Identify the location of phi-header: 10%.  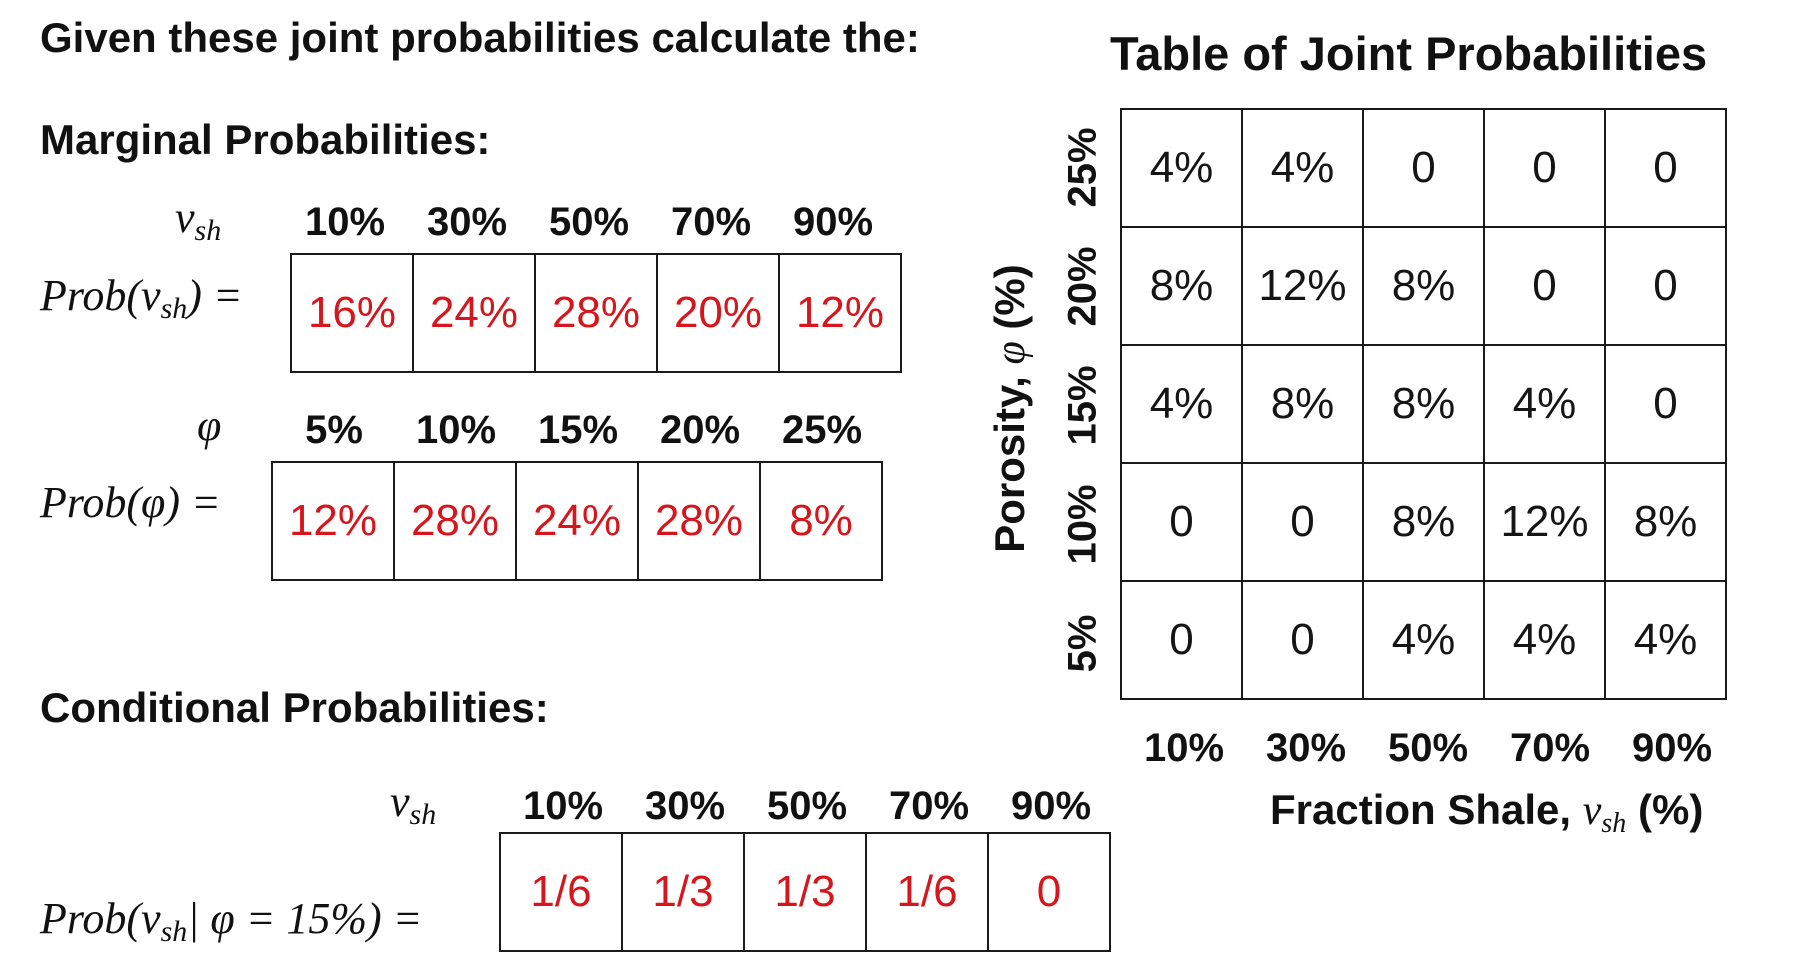
(456, 430).